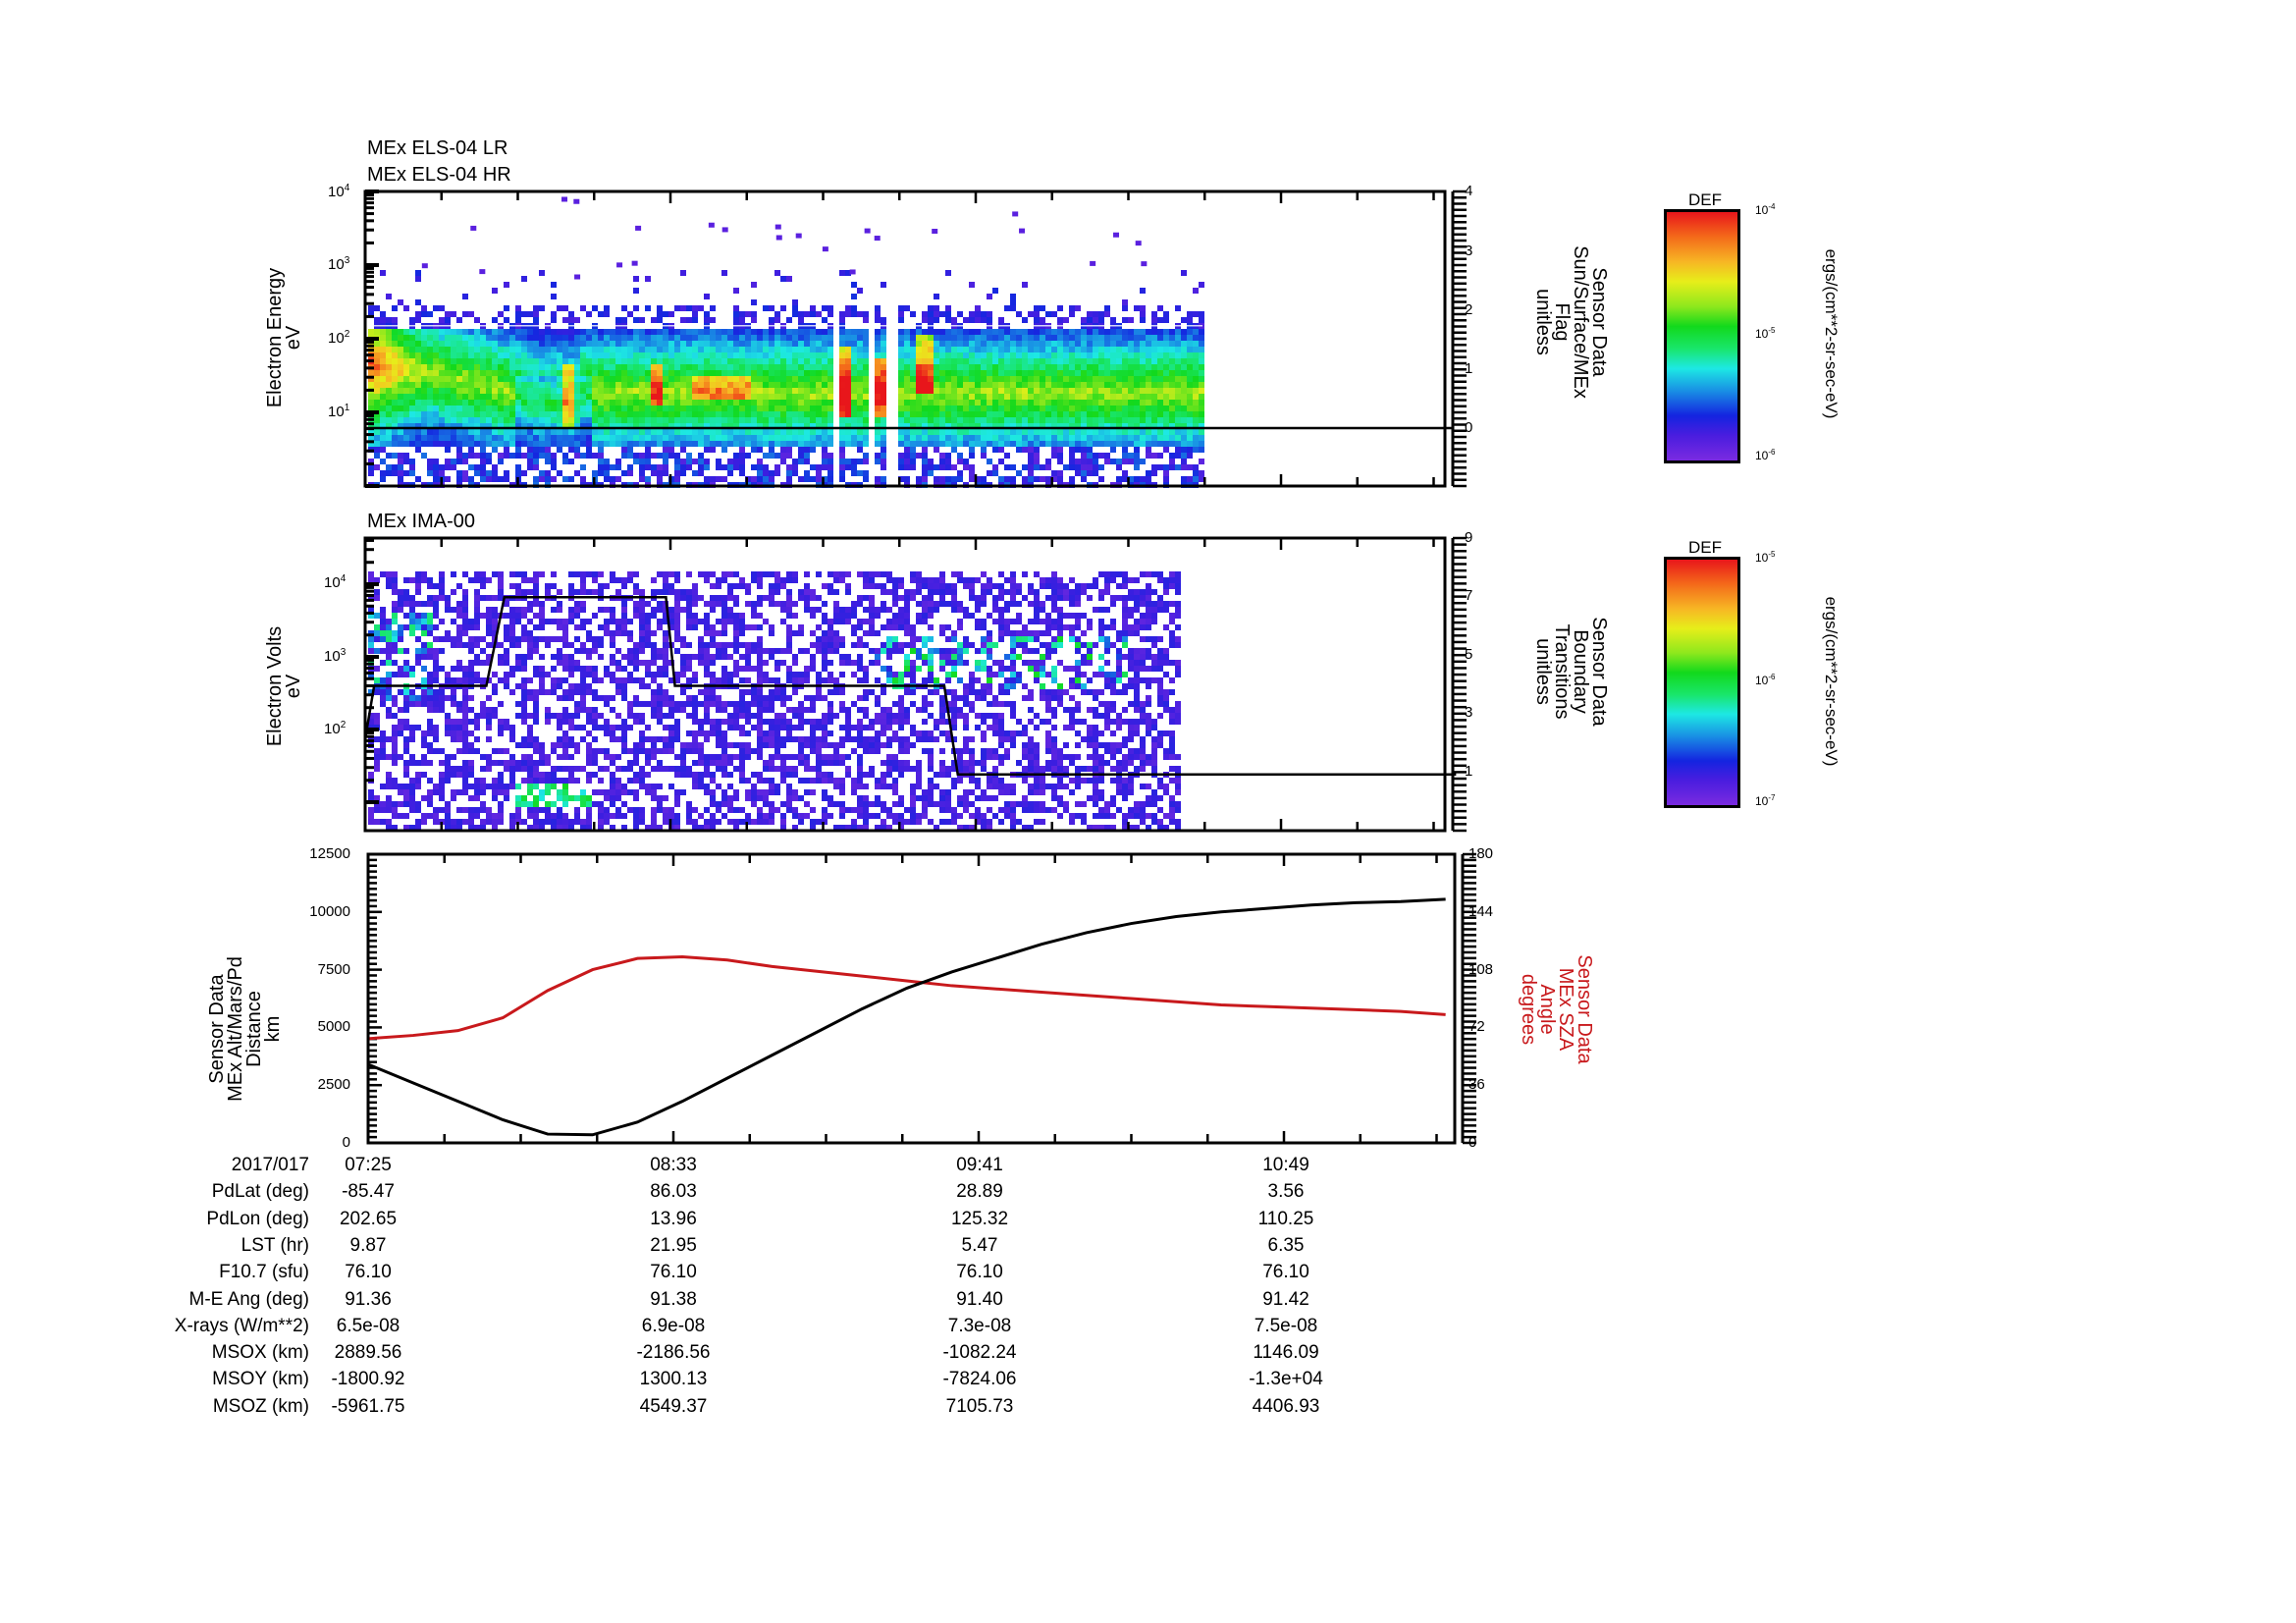 The height and width of the screenshot is (1623, 2296). What do you see at coordinates (1832, 681) in the screenshot?
I see `middle-colorbar-unit: ergs/(cm**2-sr-sec-eV)` at bounding box center [1832, 681].